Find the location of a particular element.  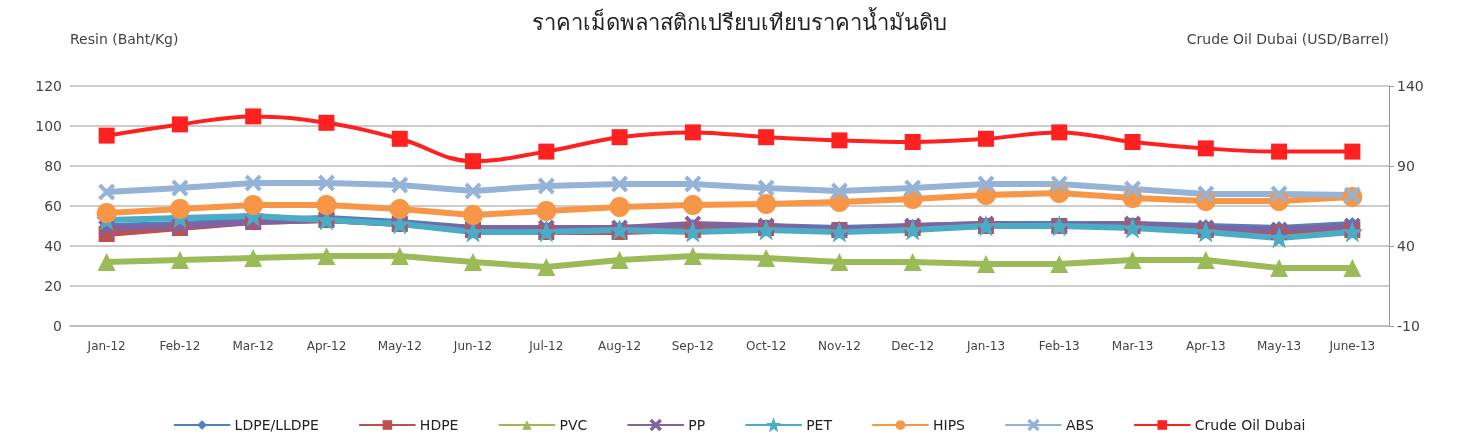

x-tick-label: Apr-12 is located at coordinates (326, 346).